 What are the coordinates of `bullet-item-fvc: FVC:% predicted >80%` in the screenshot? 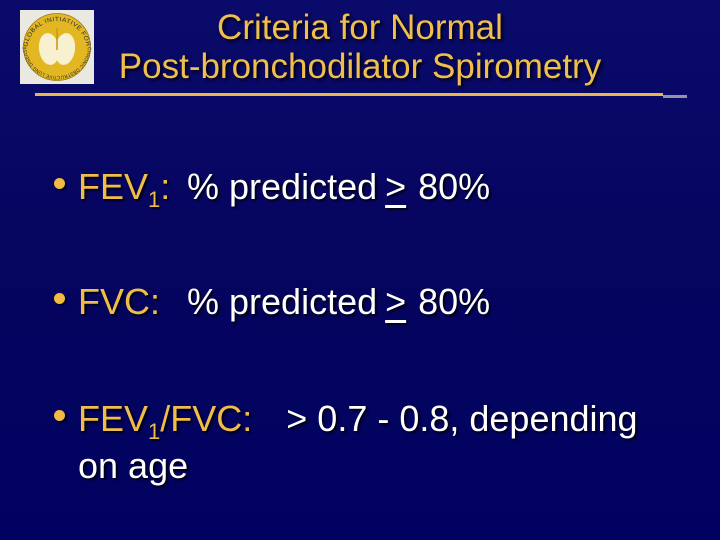 It's located at (360, 301).